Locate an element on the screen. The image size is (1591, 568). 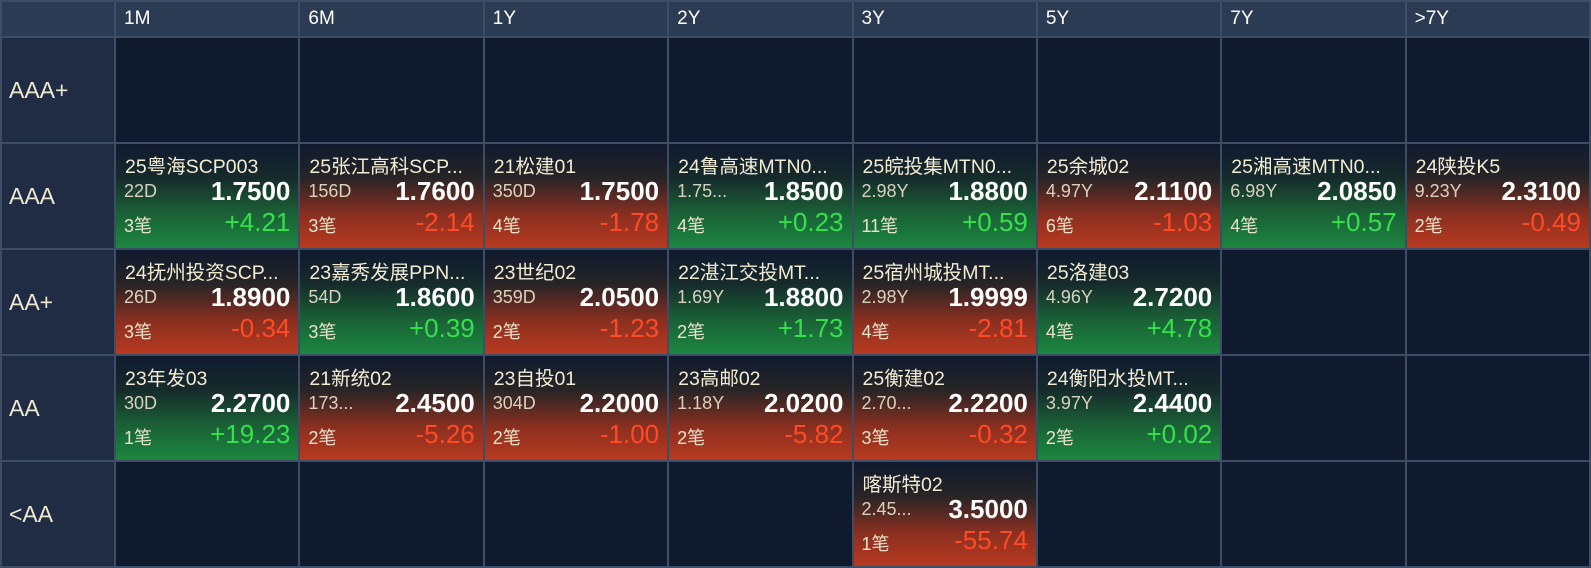
bond-cell: 23自投01 304D 2.2000 2笔 -1.00 is located at coordinates (576, 408).